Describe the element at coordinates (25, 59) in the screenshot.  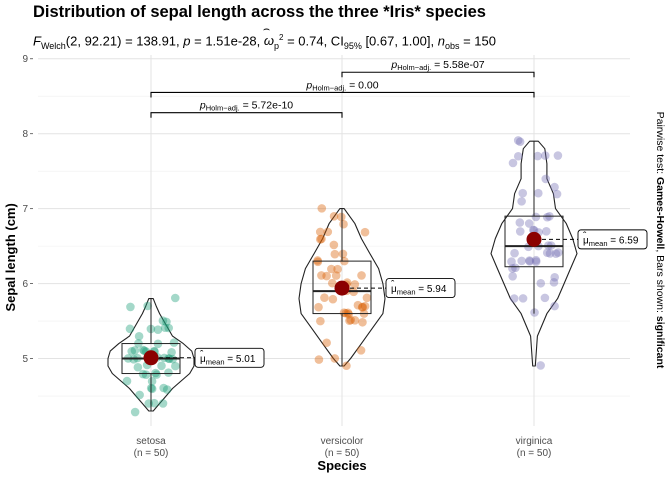
I see `y-tick-label: 9` at that location.